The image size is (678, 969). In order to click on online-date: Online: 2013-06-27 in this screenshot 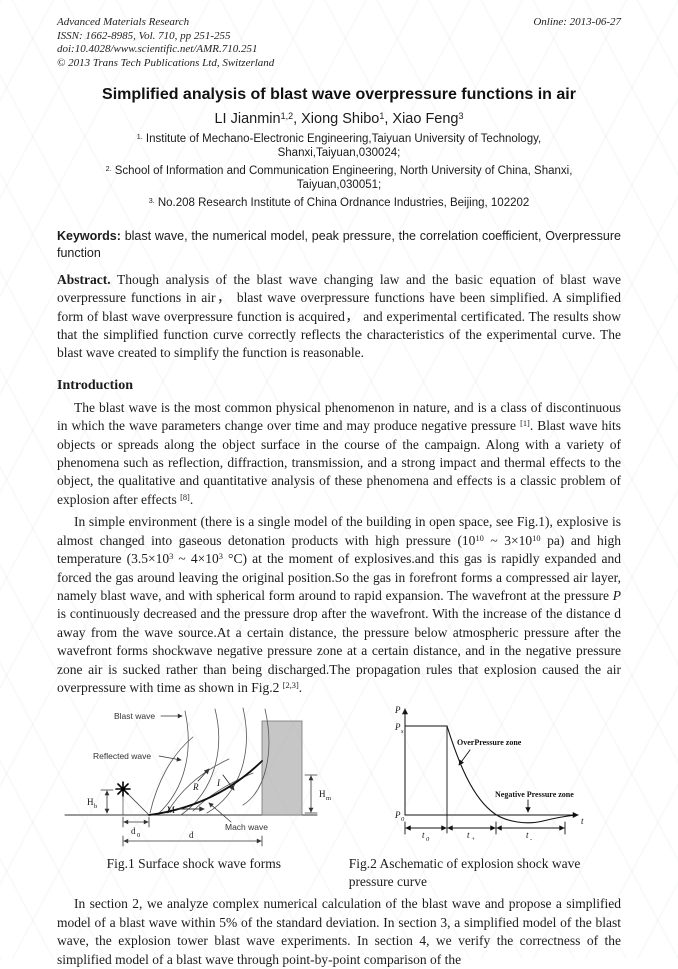, I will do `click(577, 22)`.